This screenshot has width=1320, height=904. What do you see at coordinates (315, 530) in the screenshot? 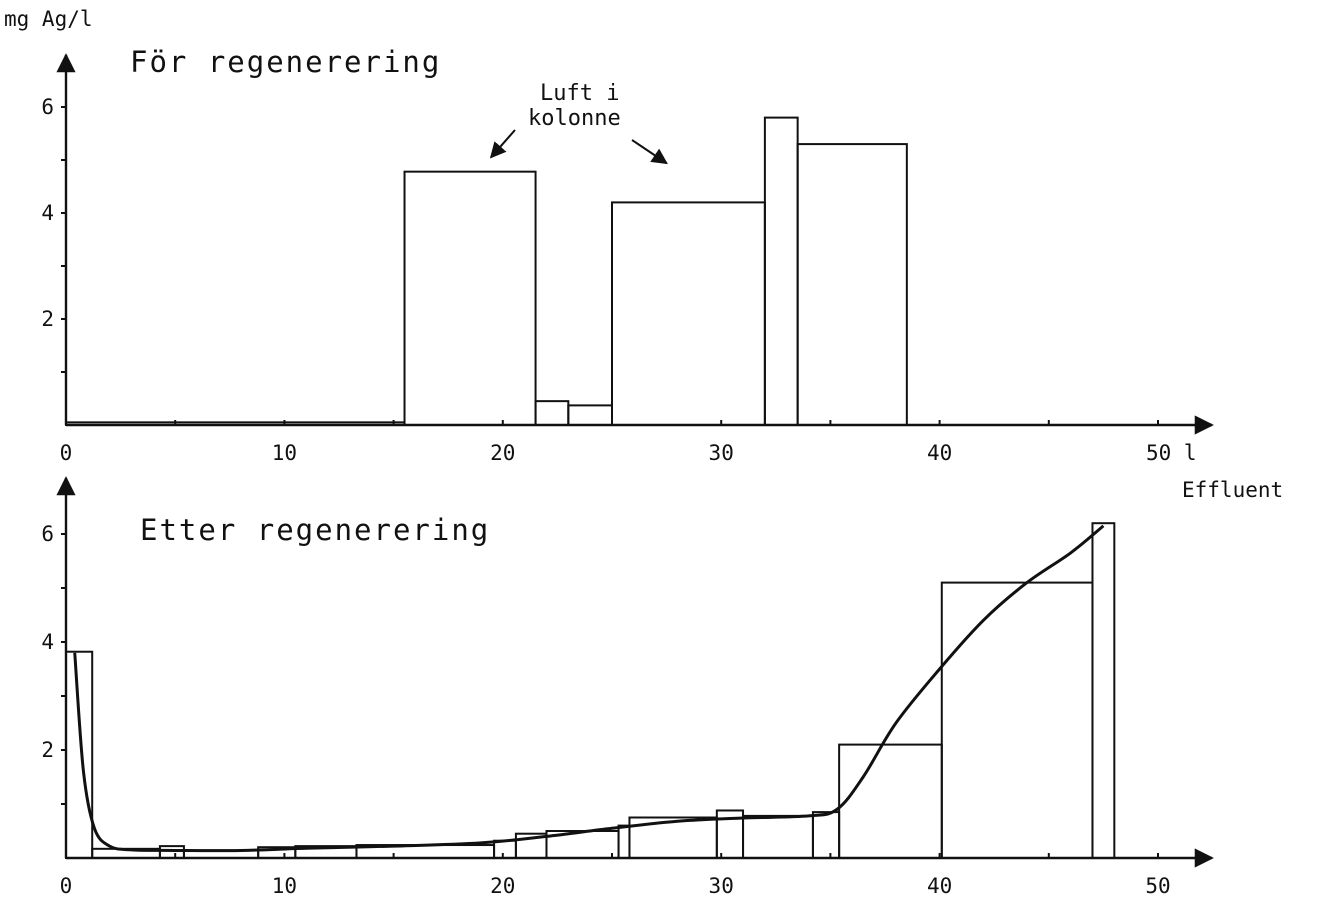
I see `bottom-chart-title: Etter regenerering` at bounding box center [315, 530].